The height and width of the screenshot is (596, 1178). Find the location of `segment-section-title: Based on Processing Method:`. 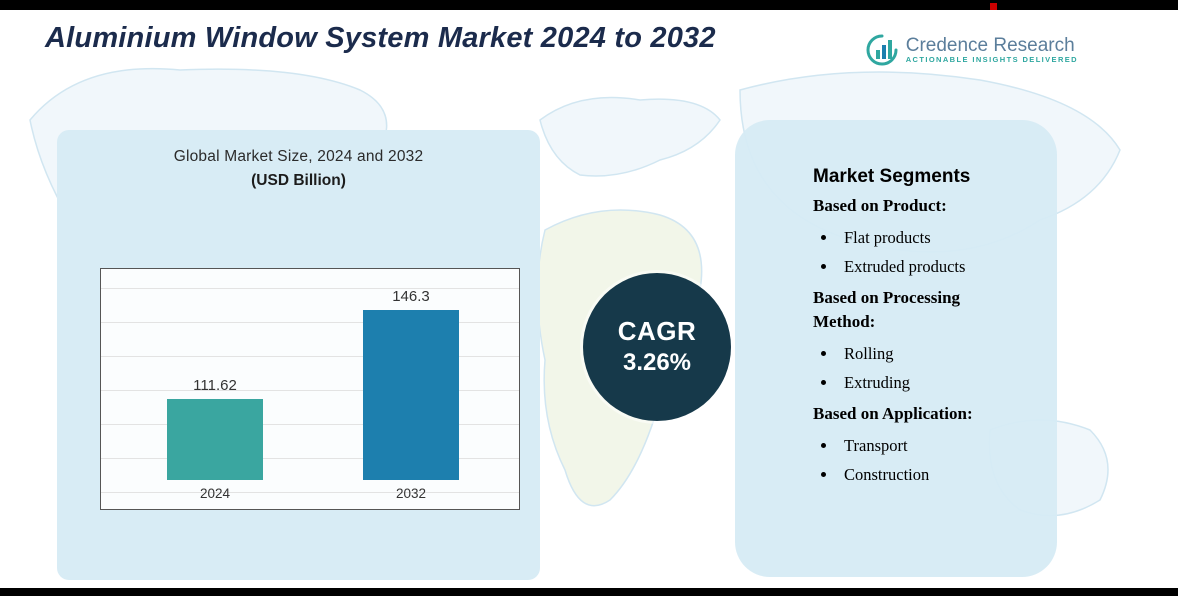

segment-section-title: Based on Processing Method: is located at coordinates (887, 309).